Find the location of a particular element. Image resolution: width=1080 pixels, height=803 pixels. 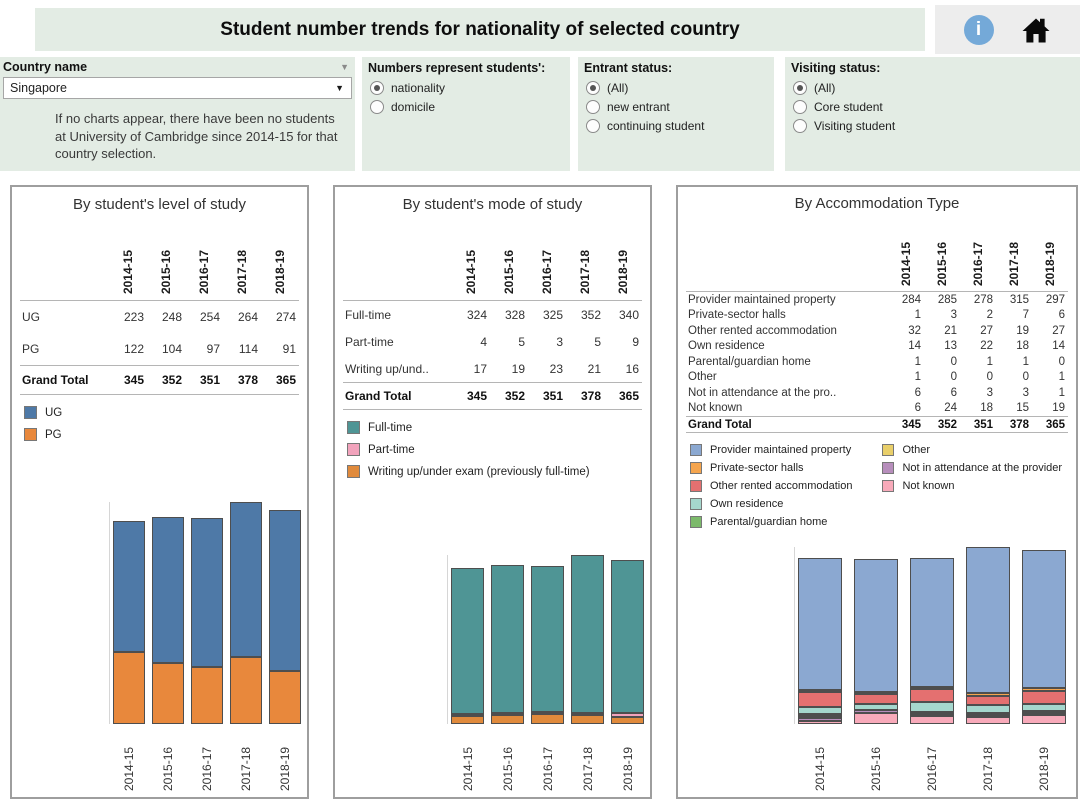

legend-item-other-rented-accommodation: Other rented accommodation is located at coordinates (771, 486).